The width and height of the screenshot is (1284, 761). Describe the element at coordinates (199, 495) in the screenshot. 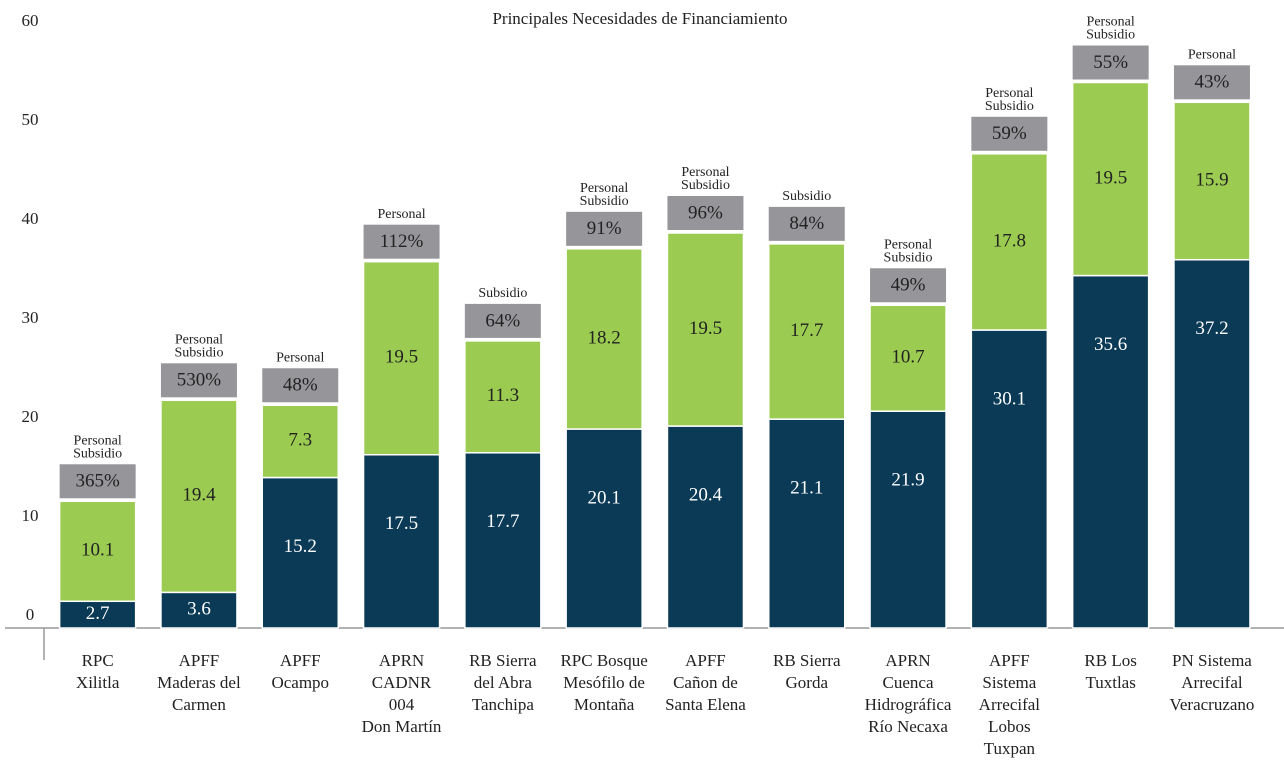

I see `value-label: 19.4` at that location.